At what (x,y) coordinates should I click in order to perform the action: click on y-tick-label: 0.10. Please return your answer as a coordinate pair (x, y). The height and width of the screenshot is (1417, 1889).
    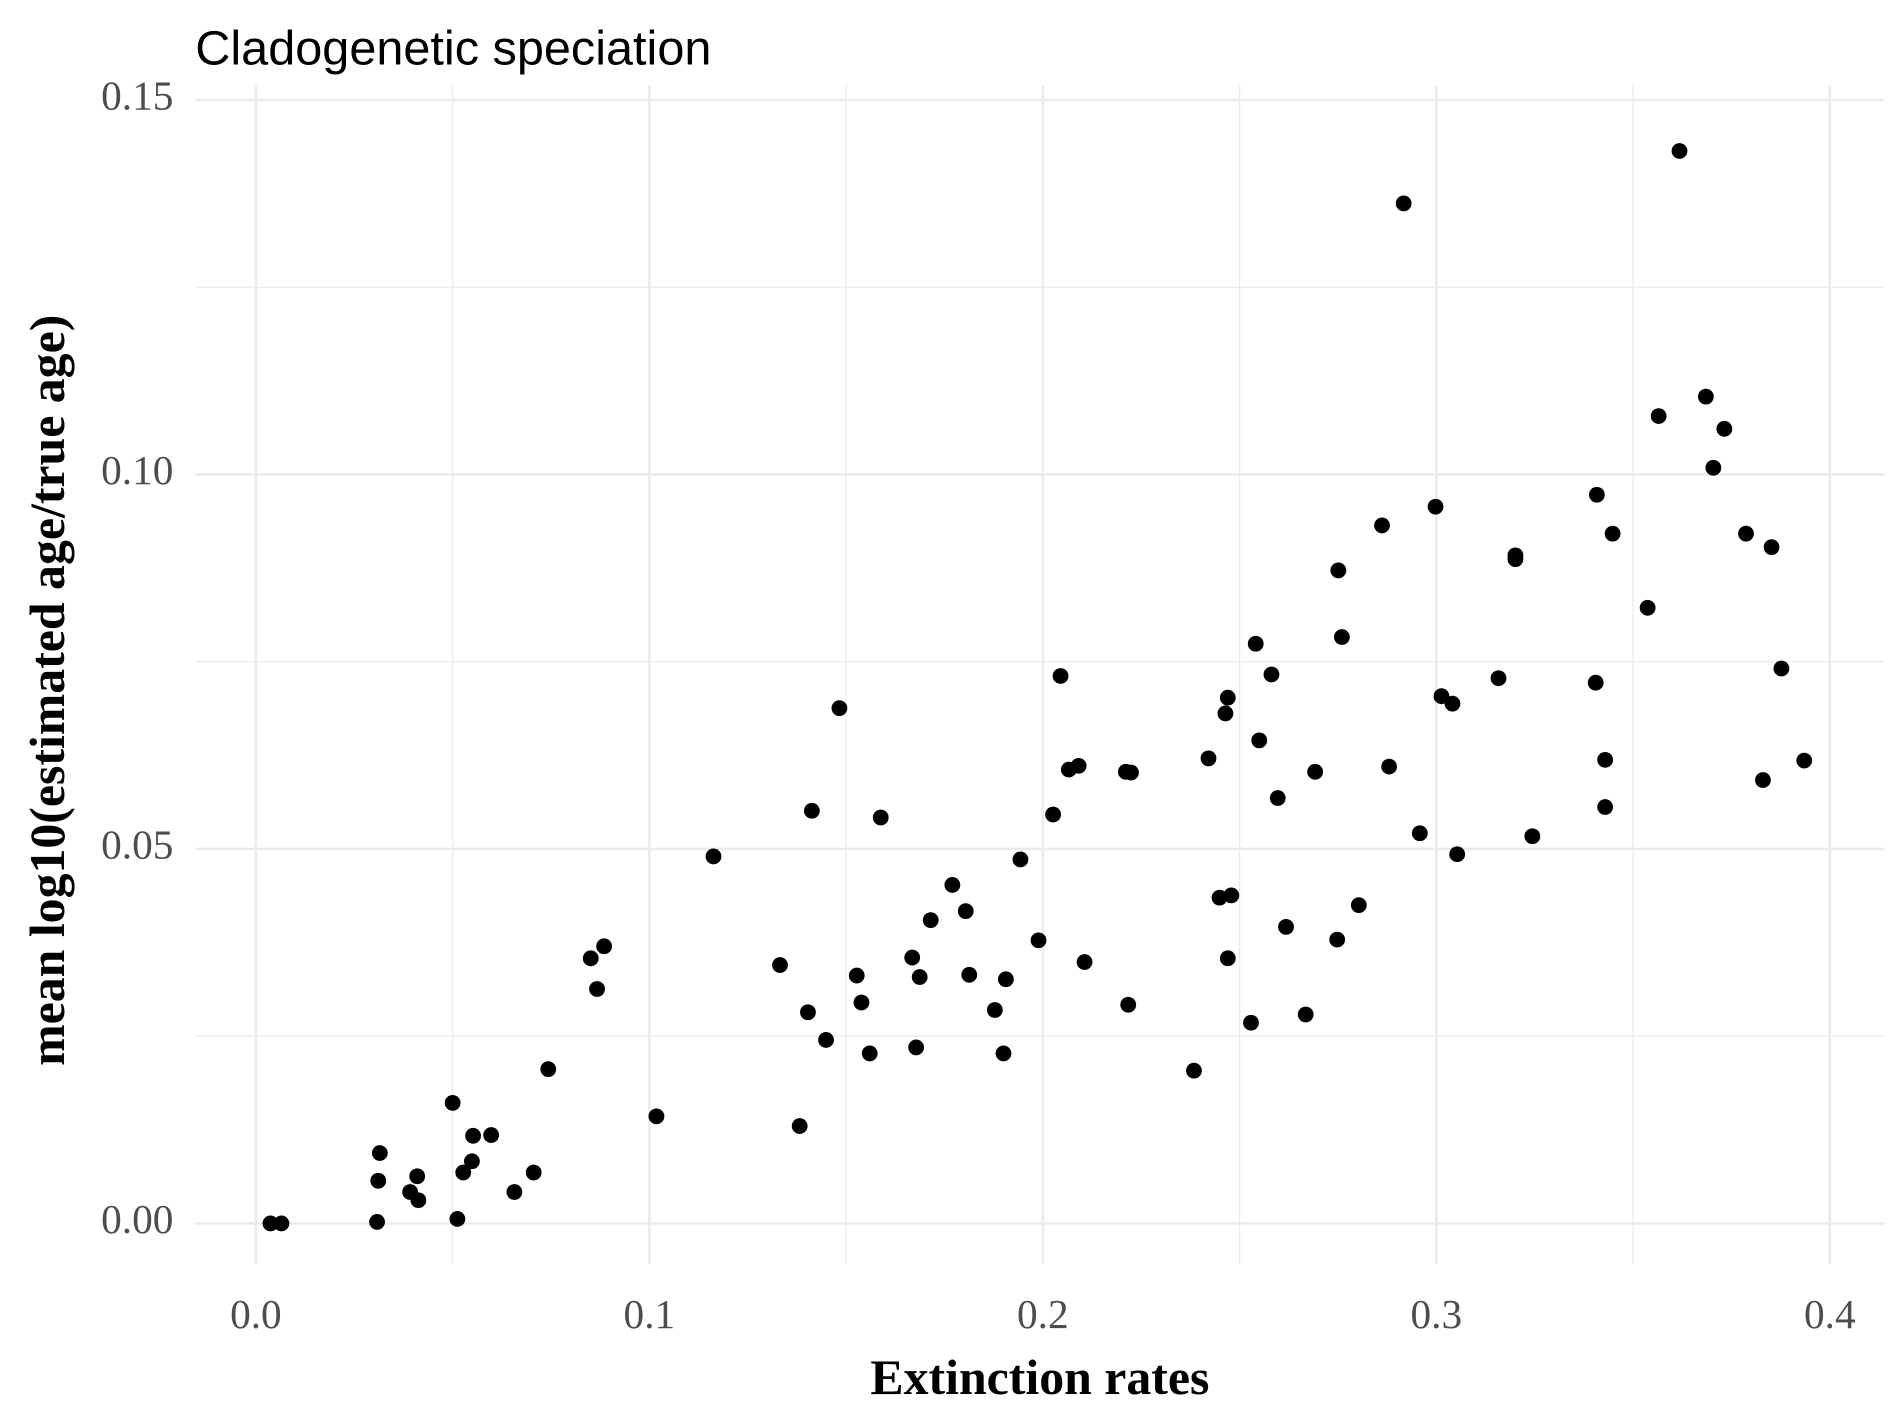
    Looking at the image, I should click on (137, 470).